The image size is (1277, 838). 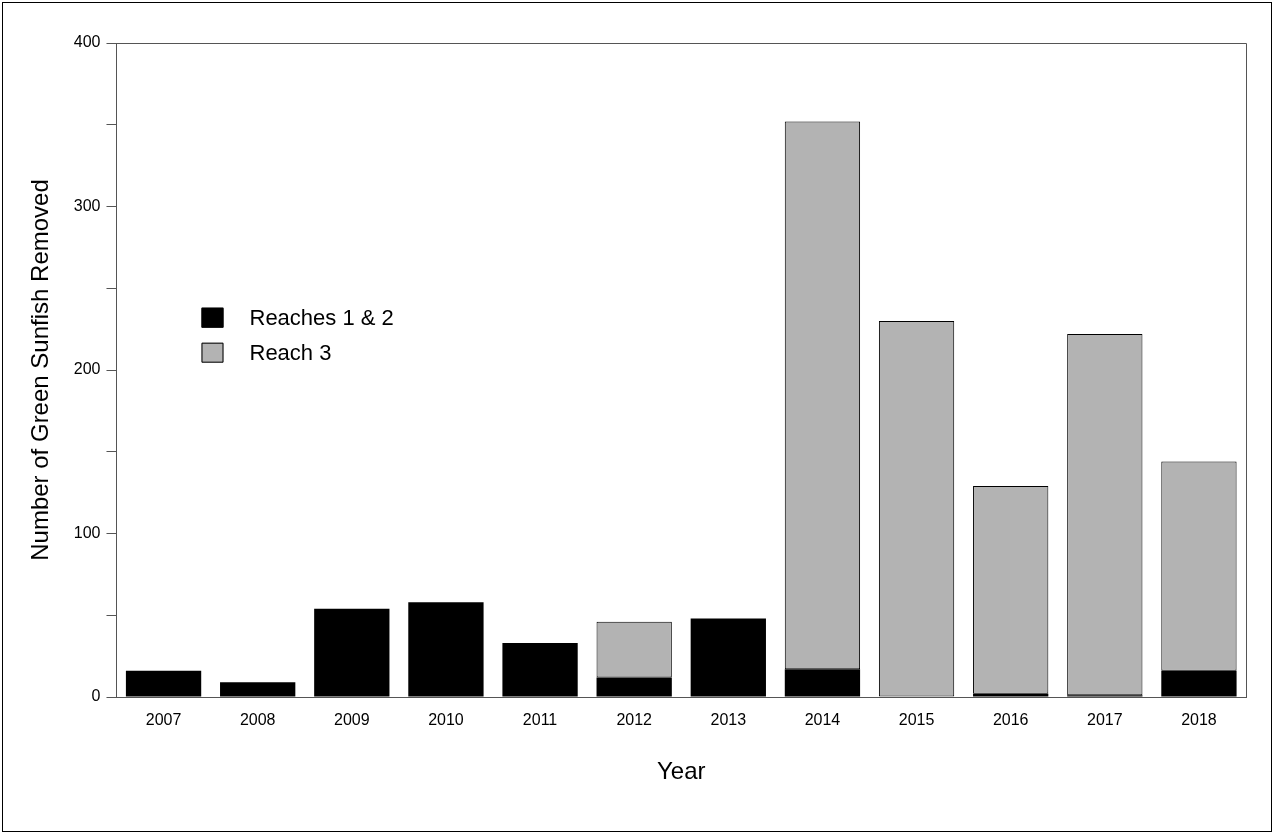 I want to click on x-tick-label: 2012, so click(x=634, y=720).